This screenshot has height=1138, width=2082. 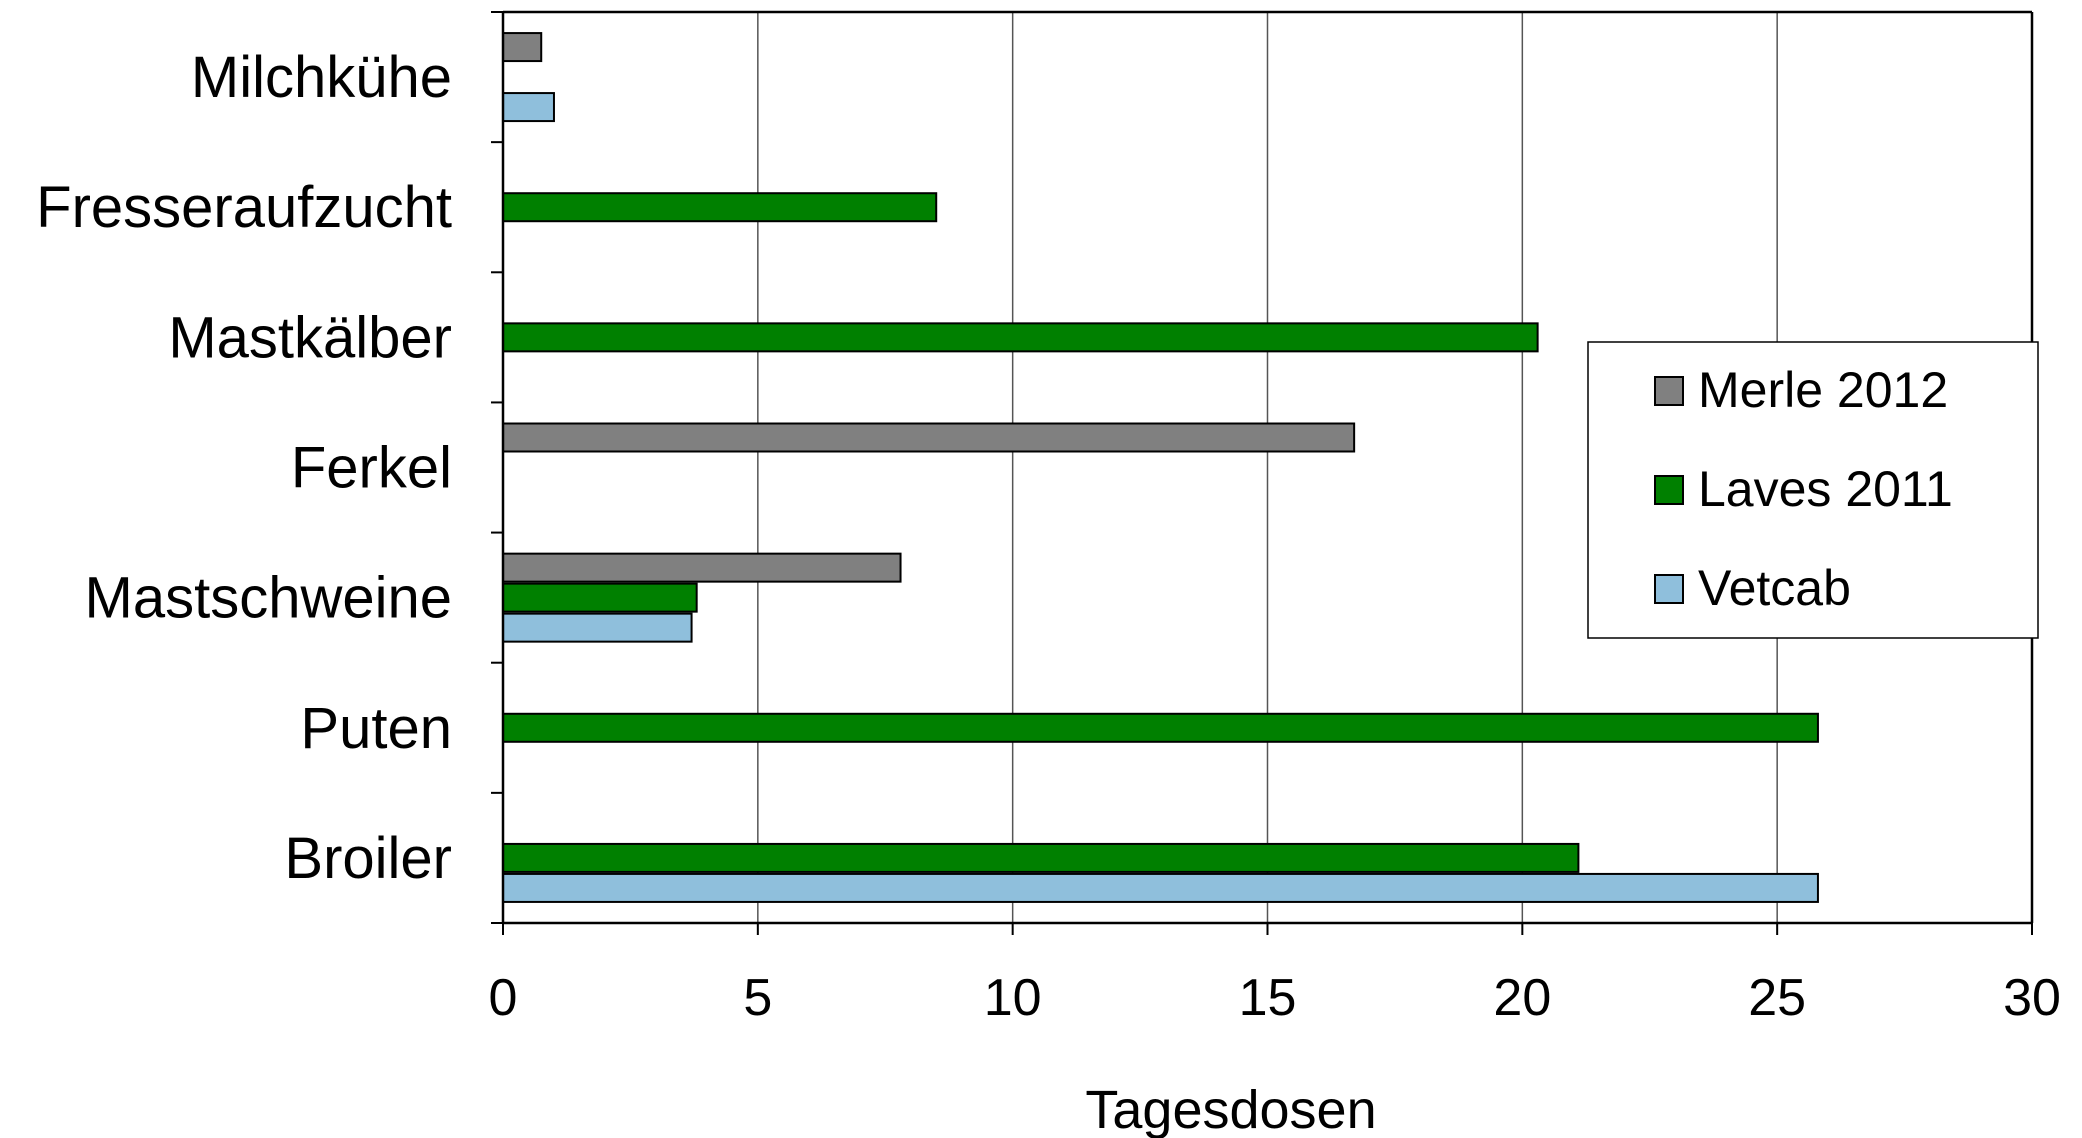 I want to click on legend-entry: Merle 2012, so click(x=1823, y=390).